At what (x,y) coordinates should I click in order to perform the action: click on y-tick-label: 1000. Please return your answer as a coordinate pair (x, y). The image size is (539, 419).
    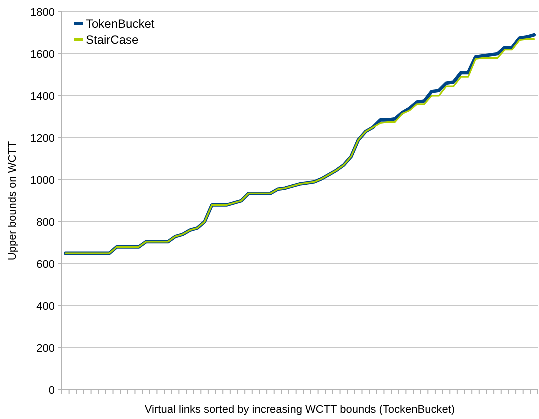
    Looking at the image, I should click on (42, 180).